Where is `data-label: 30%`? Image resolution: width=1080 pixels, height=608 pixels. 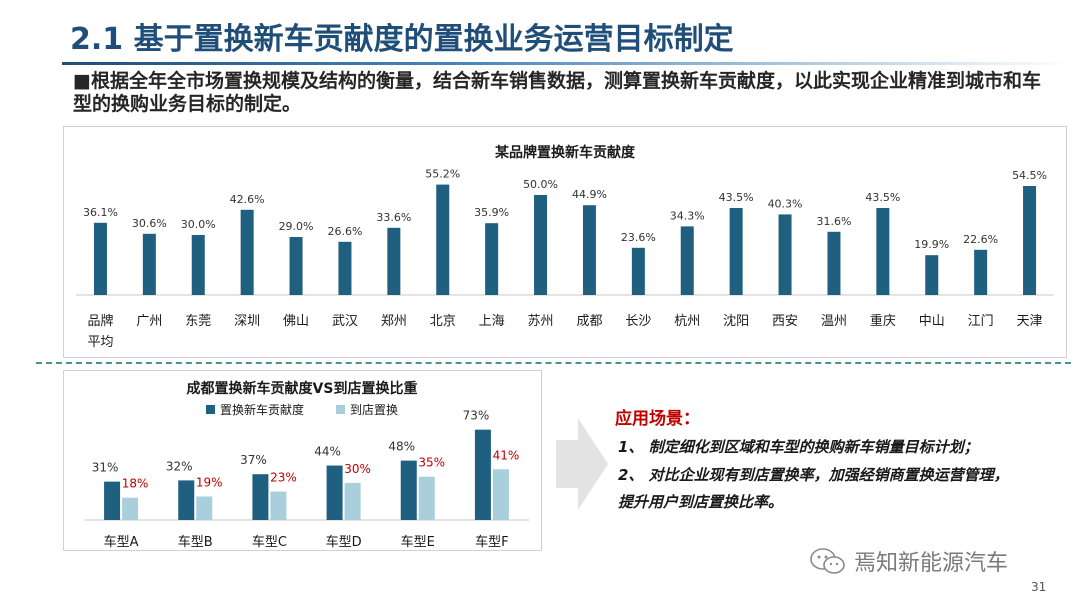
data-label: 30% is located at coordinates (357, 469).